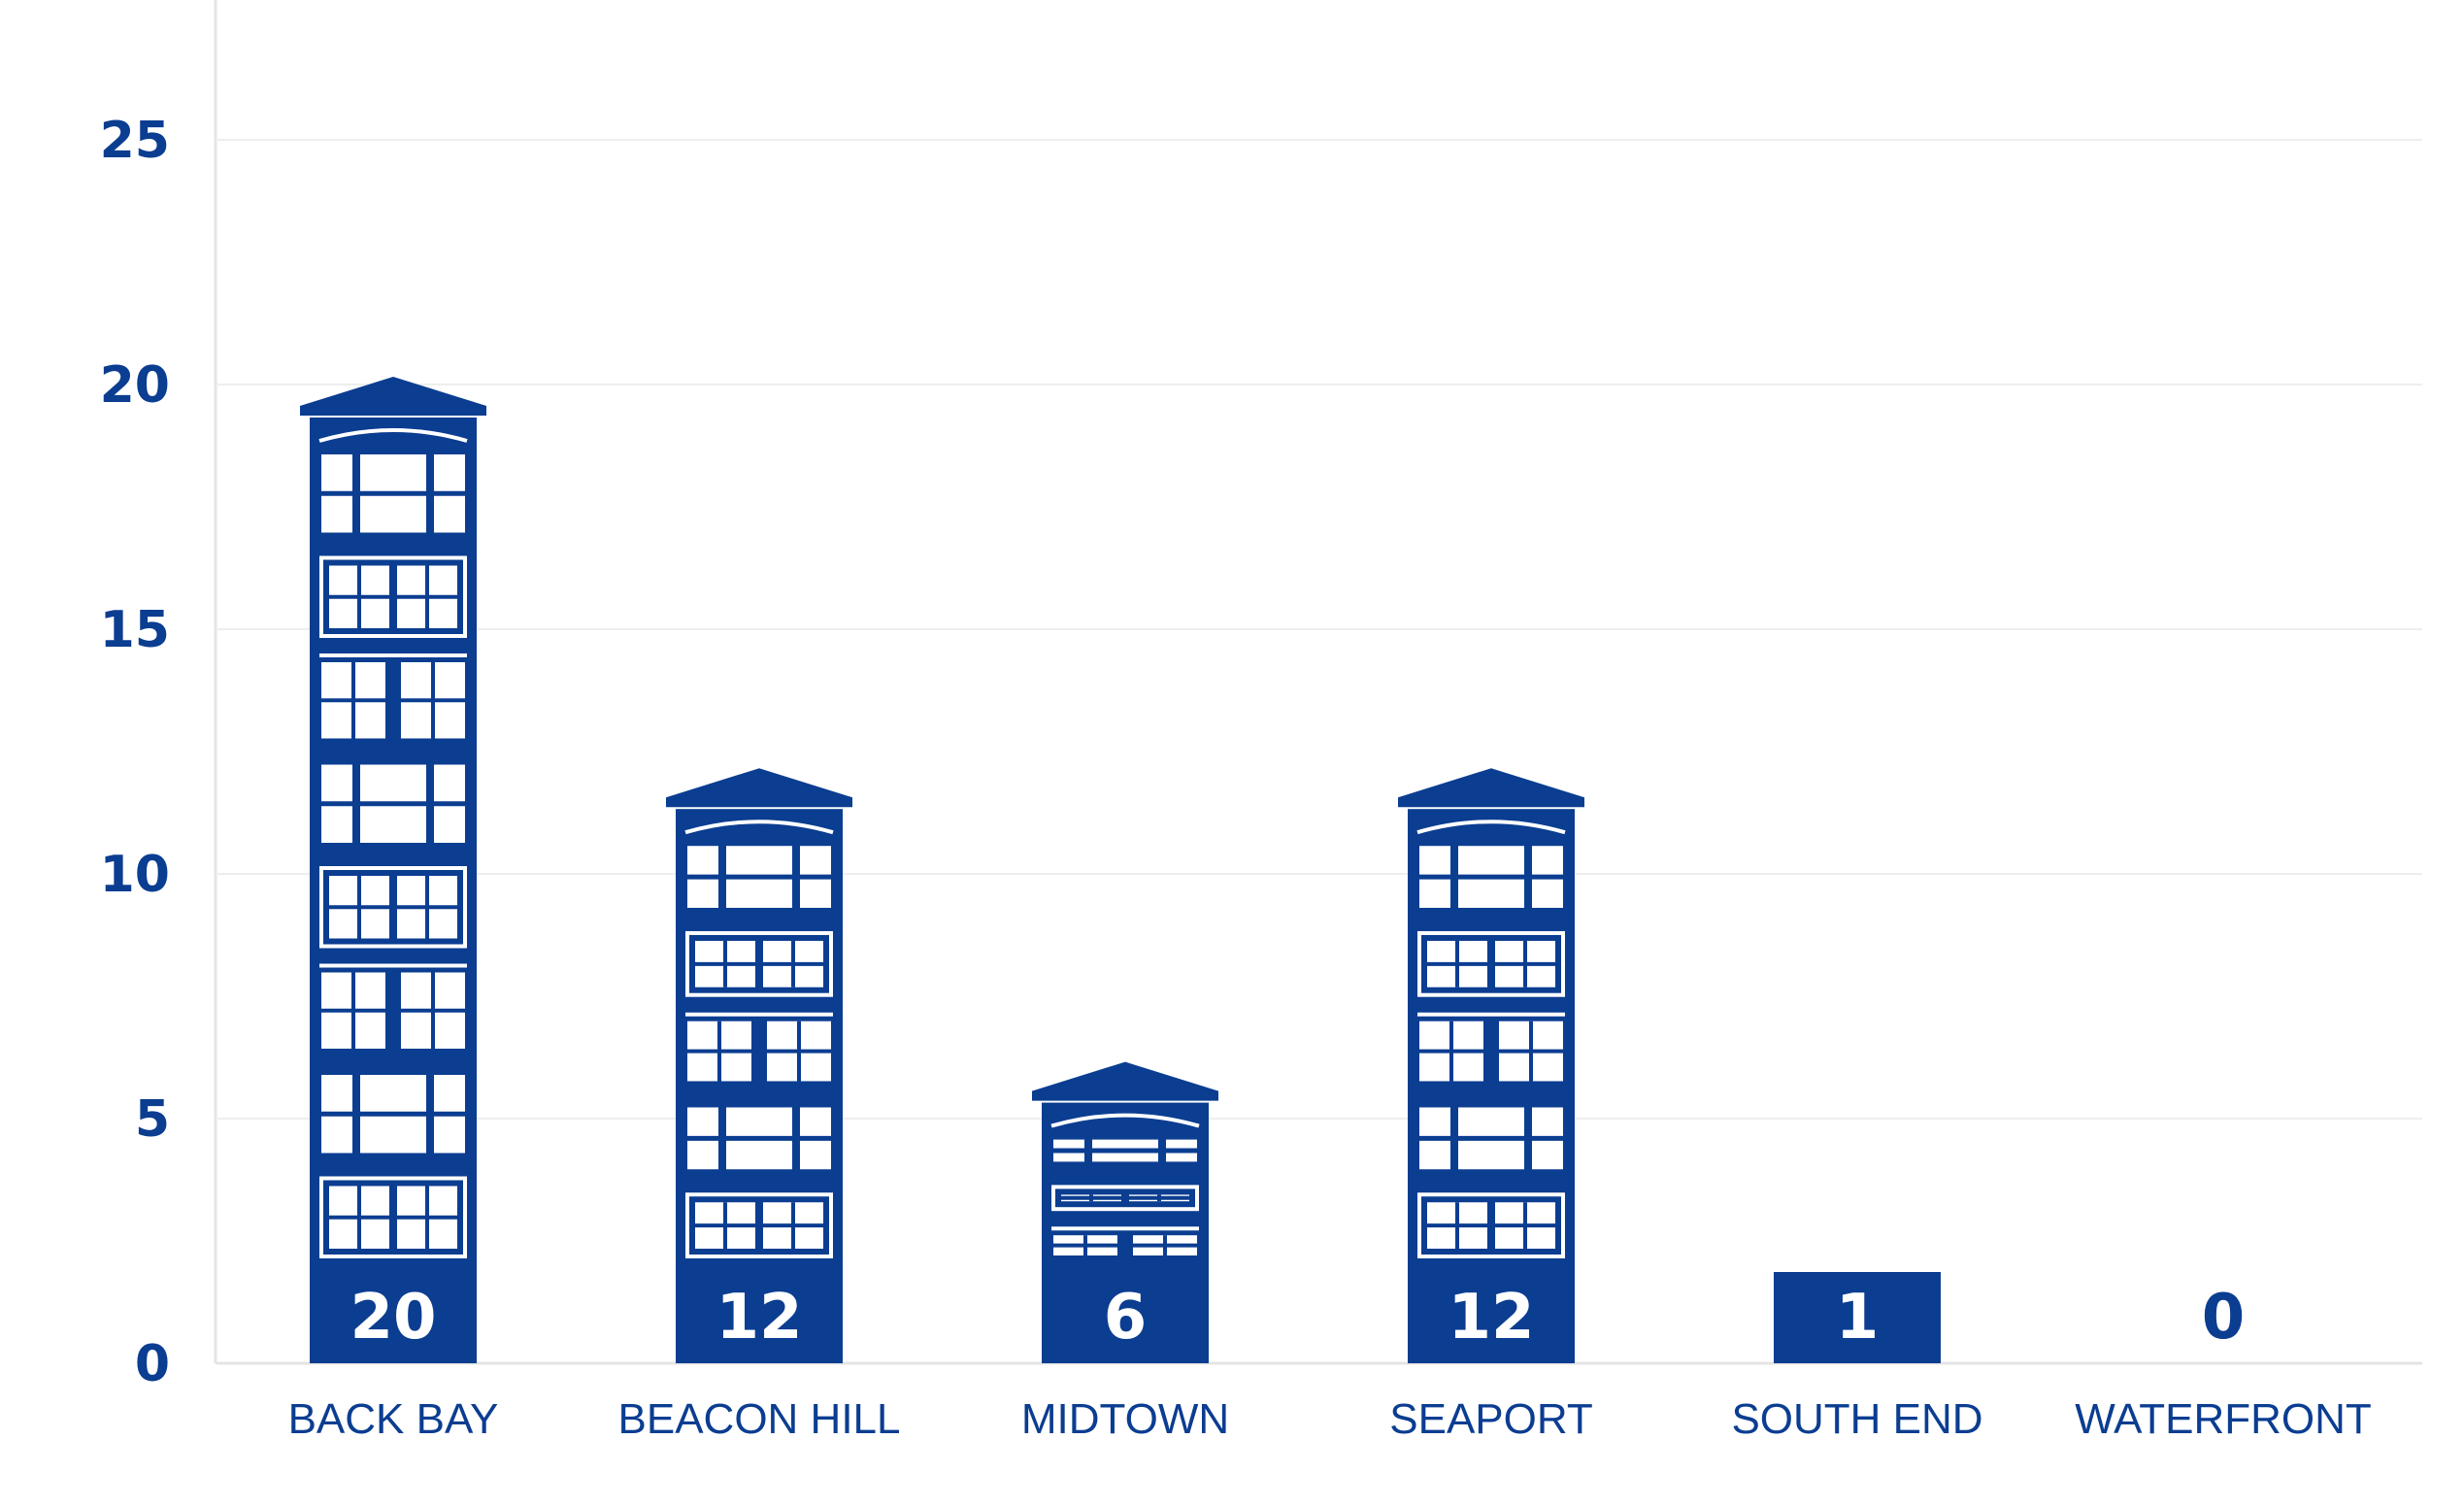 Image resolution: width=2464 pixels, height=1506 pixels. I want to click on x-tick-label: MIDTOWN, so click(1125, 1419).